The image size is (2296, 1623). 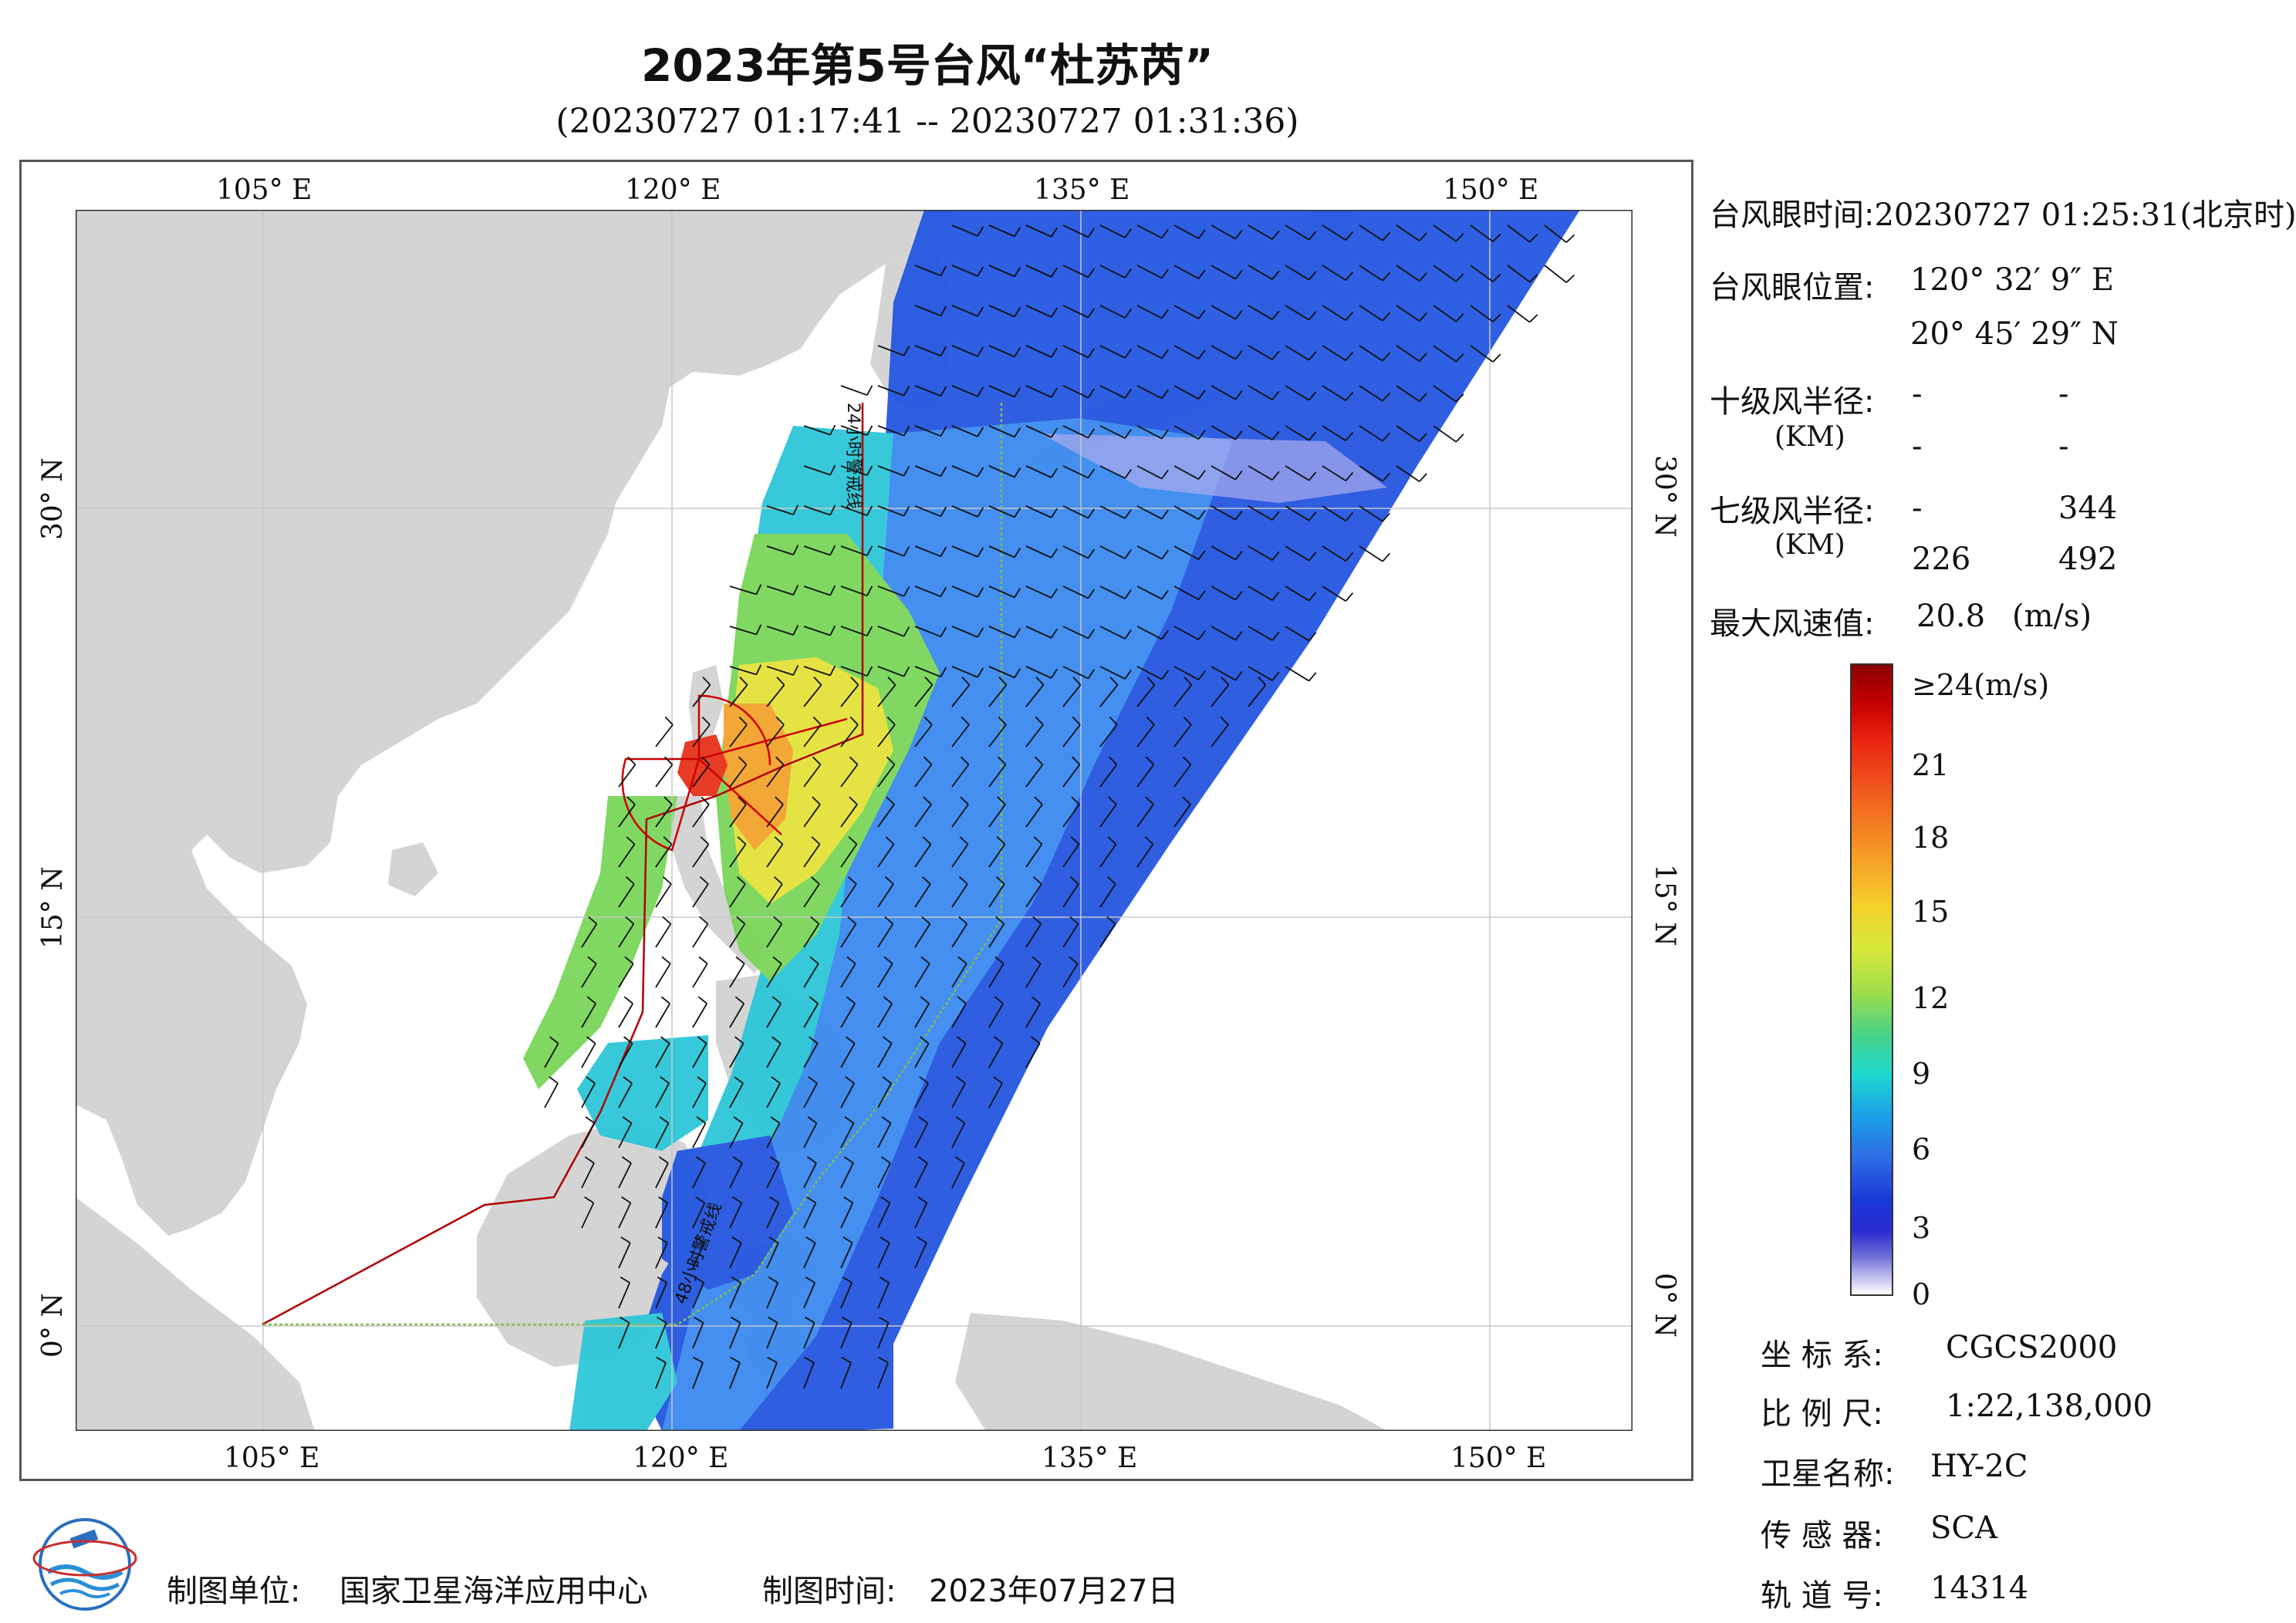 What do you see at coordinates (1792, 624) in the screenshot?
I see `max-wind-label: 最大风速值:` at bounding box center [1792, 624].